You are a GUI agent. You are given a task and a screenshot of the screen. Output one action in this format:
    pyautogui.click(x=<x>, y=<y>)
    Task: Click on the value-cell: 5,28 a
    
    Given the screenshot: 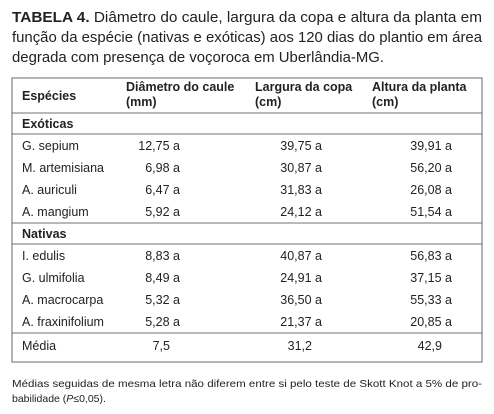 What is the action you would take?
    pyautogui.click(x=162, y=322)
    